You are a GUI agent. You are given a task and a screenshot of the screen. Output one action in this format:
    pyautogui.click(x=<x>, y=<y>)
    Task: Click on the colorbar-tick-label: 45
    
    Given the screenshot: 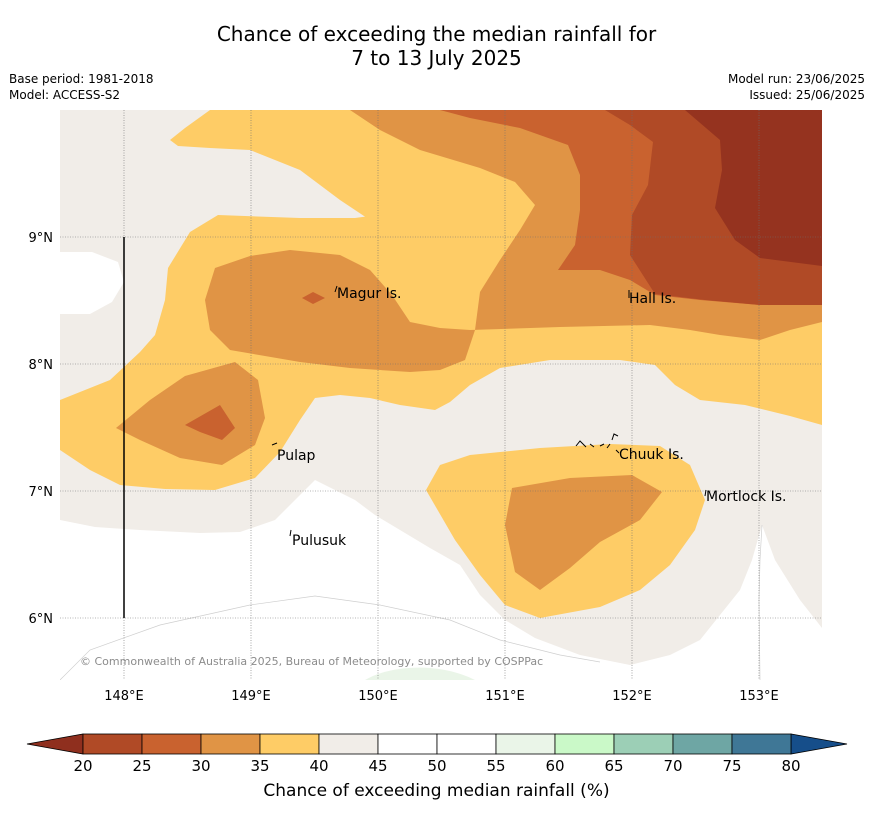 What is the action you would take?
    pyautogui.click(x=377, y=766)
    